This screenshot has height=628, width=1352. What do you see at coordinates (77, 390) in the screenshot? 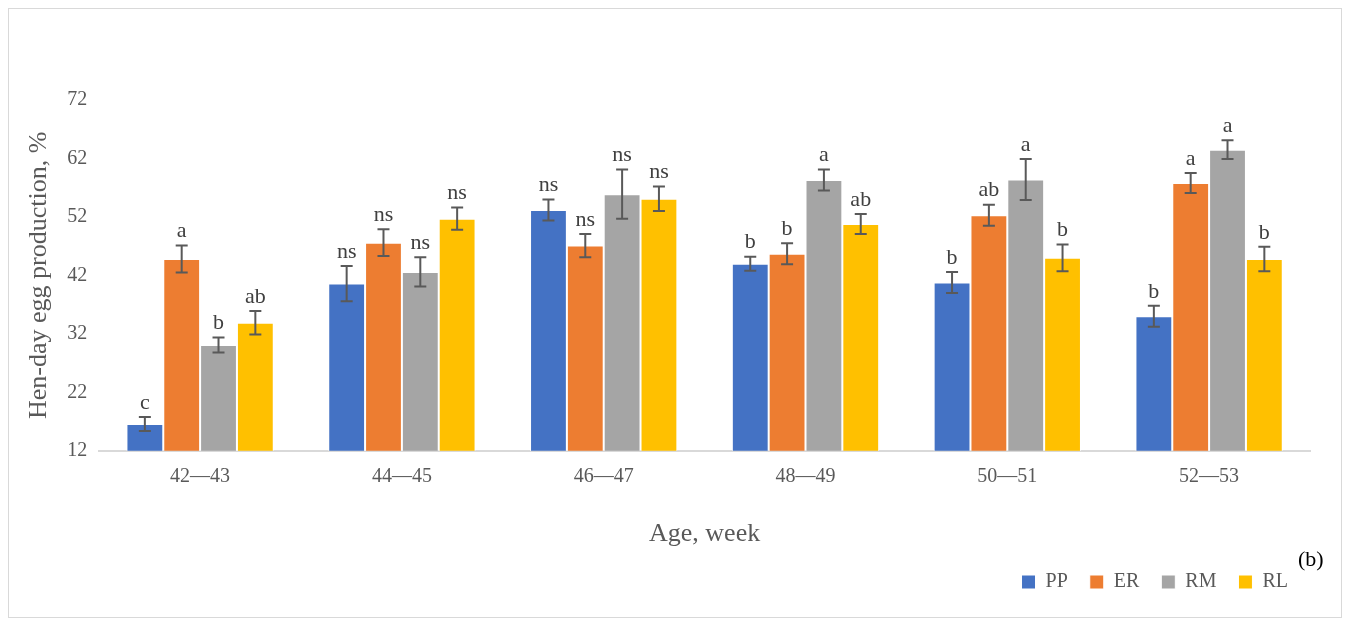
I see `y-tick-label: 22` at bounding box center [77, 390].